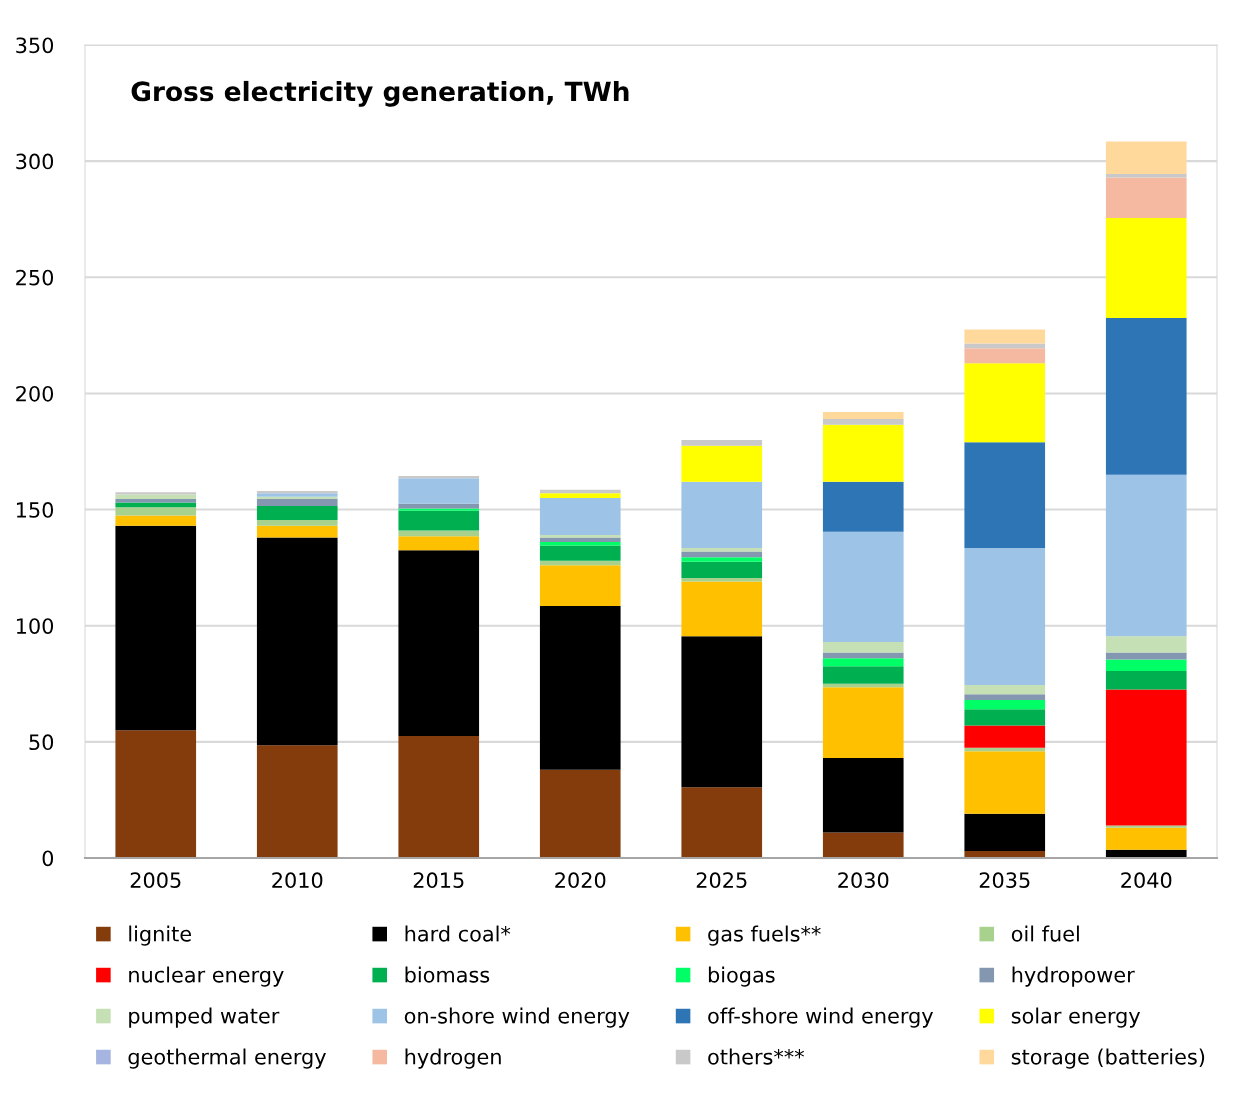 This screenshot has width=1234, height=1106. I want to click on x-tick-label: 2020, so click(580, 880).